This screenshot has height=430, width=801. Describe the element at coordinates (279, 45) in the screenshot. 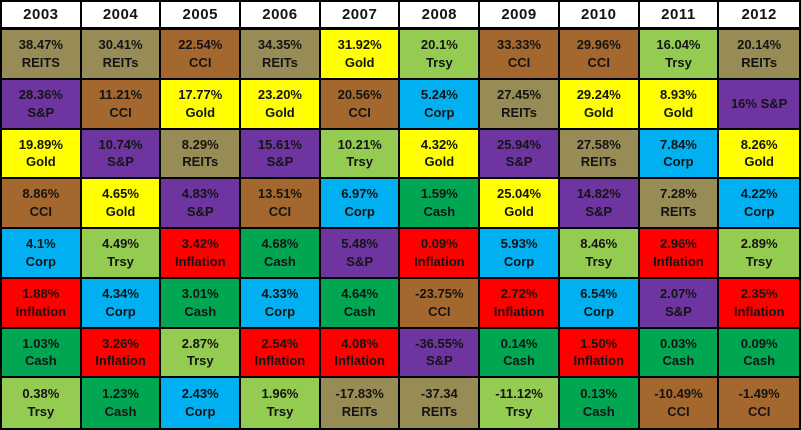

I see `return-value: 34.35%` at that location.